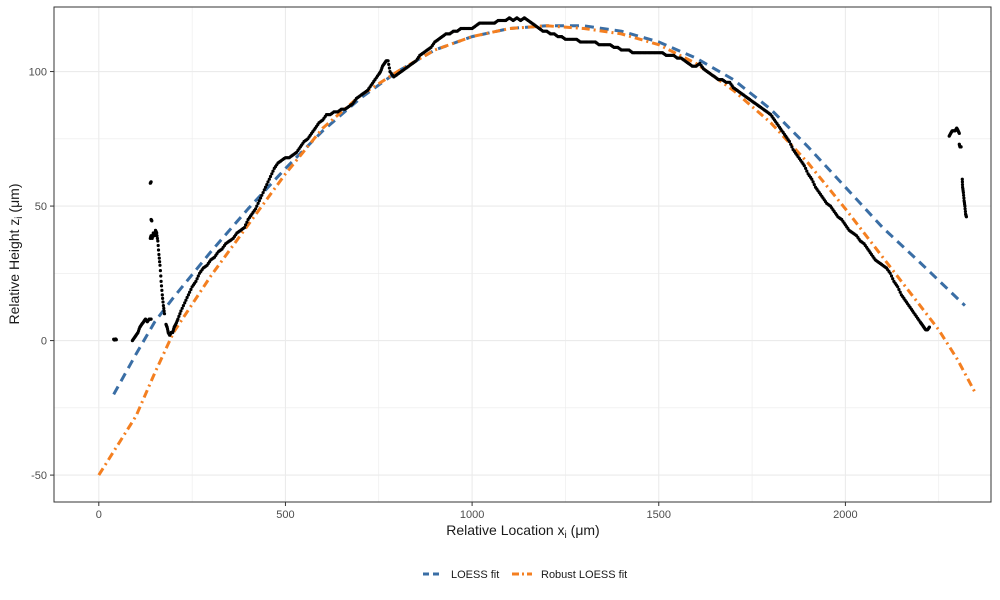 Image resolution: width=1000 pixels, height=600 pixels. Describe the element at coordinates (475, 575) in the screenshot. I see `legend-label-loess: LOESS fit` at that location.